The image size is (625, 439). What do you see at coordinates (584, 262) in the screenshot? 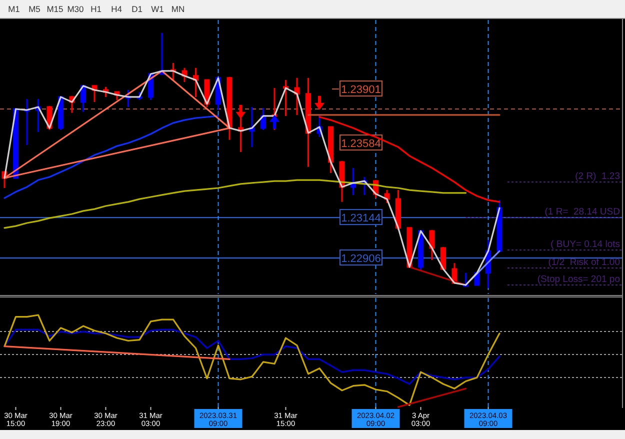
I see `text: (1/2 Risk of 1.00` at bounding box center [584, 262].